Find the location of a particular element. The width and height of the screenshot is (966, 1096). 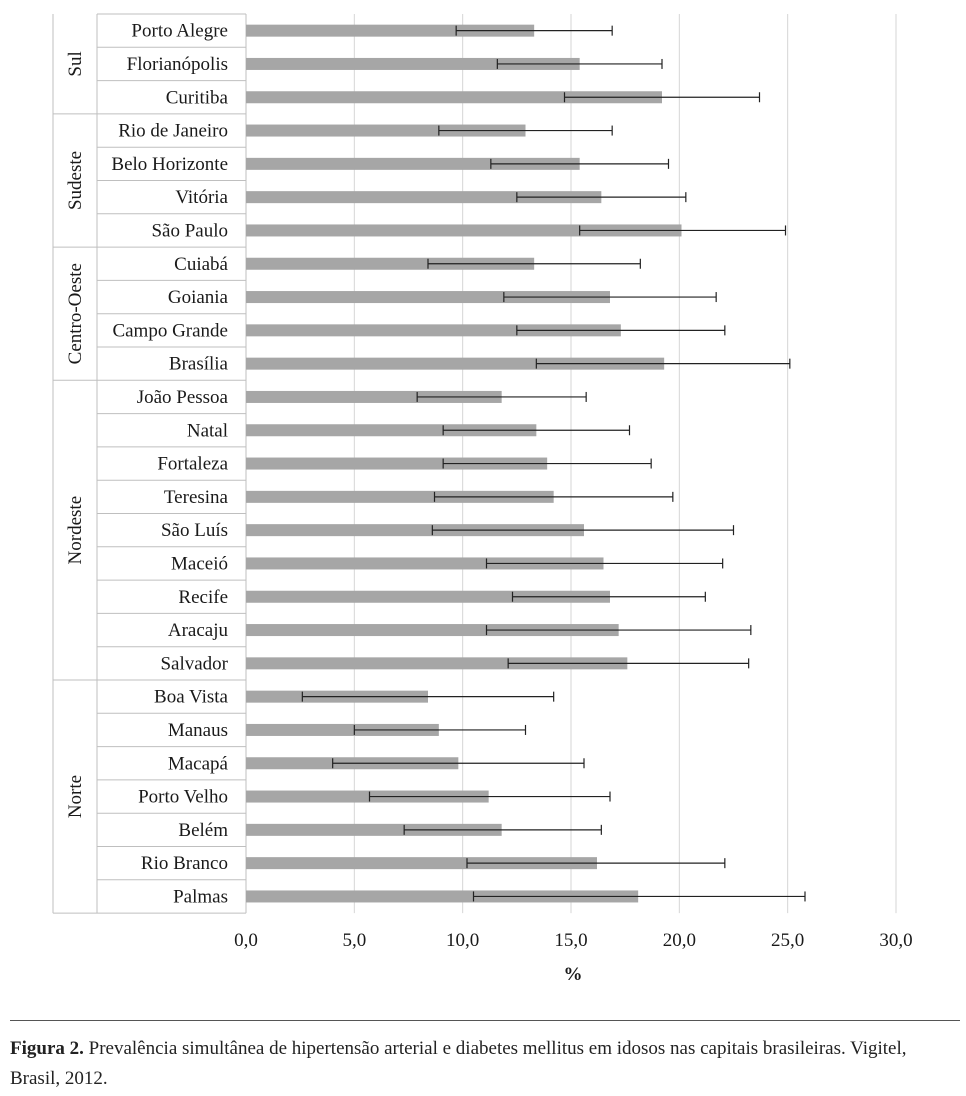

city-label: Porto Alegre is located at coordinates (179, 31).